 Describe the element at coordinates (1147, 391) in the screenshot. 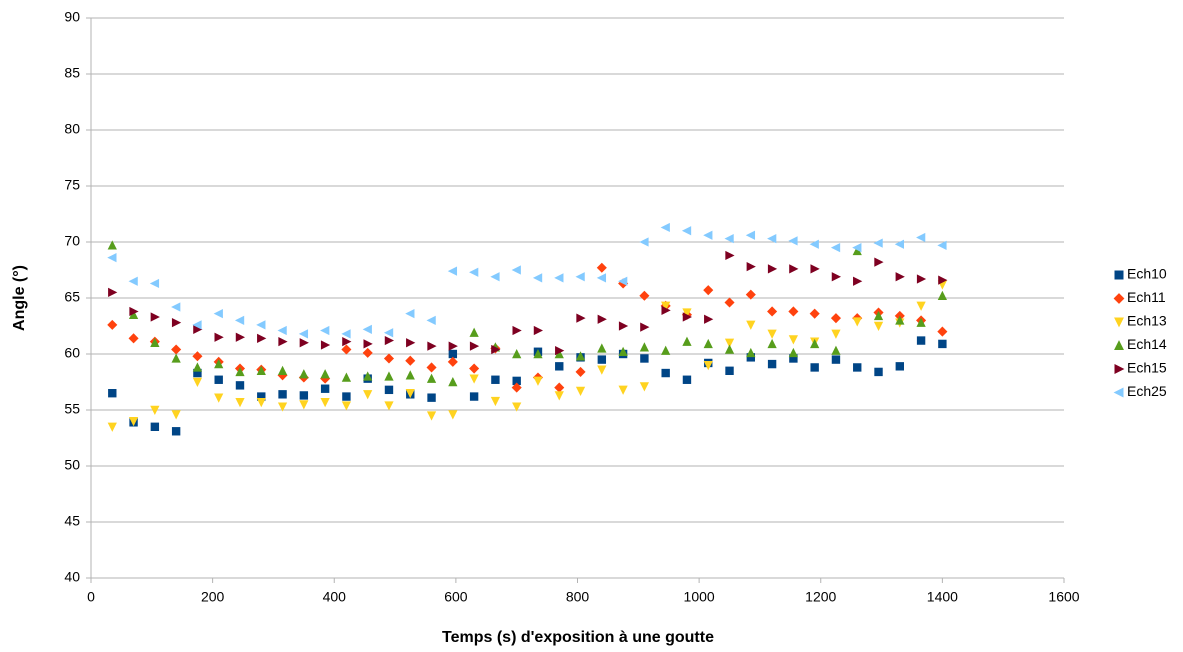

I see `legend-label: Ech25` at that location.